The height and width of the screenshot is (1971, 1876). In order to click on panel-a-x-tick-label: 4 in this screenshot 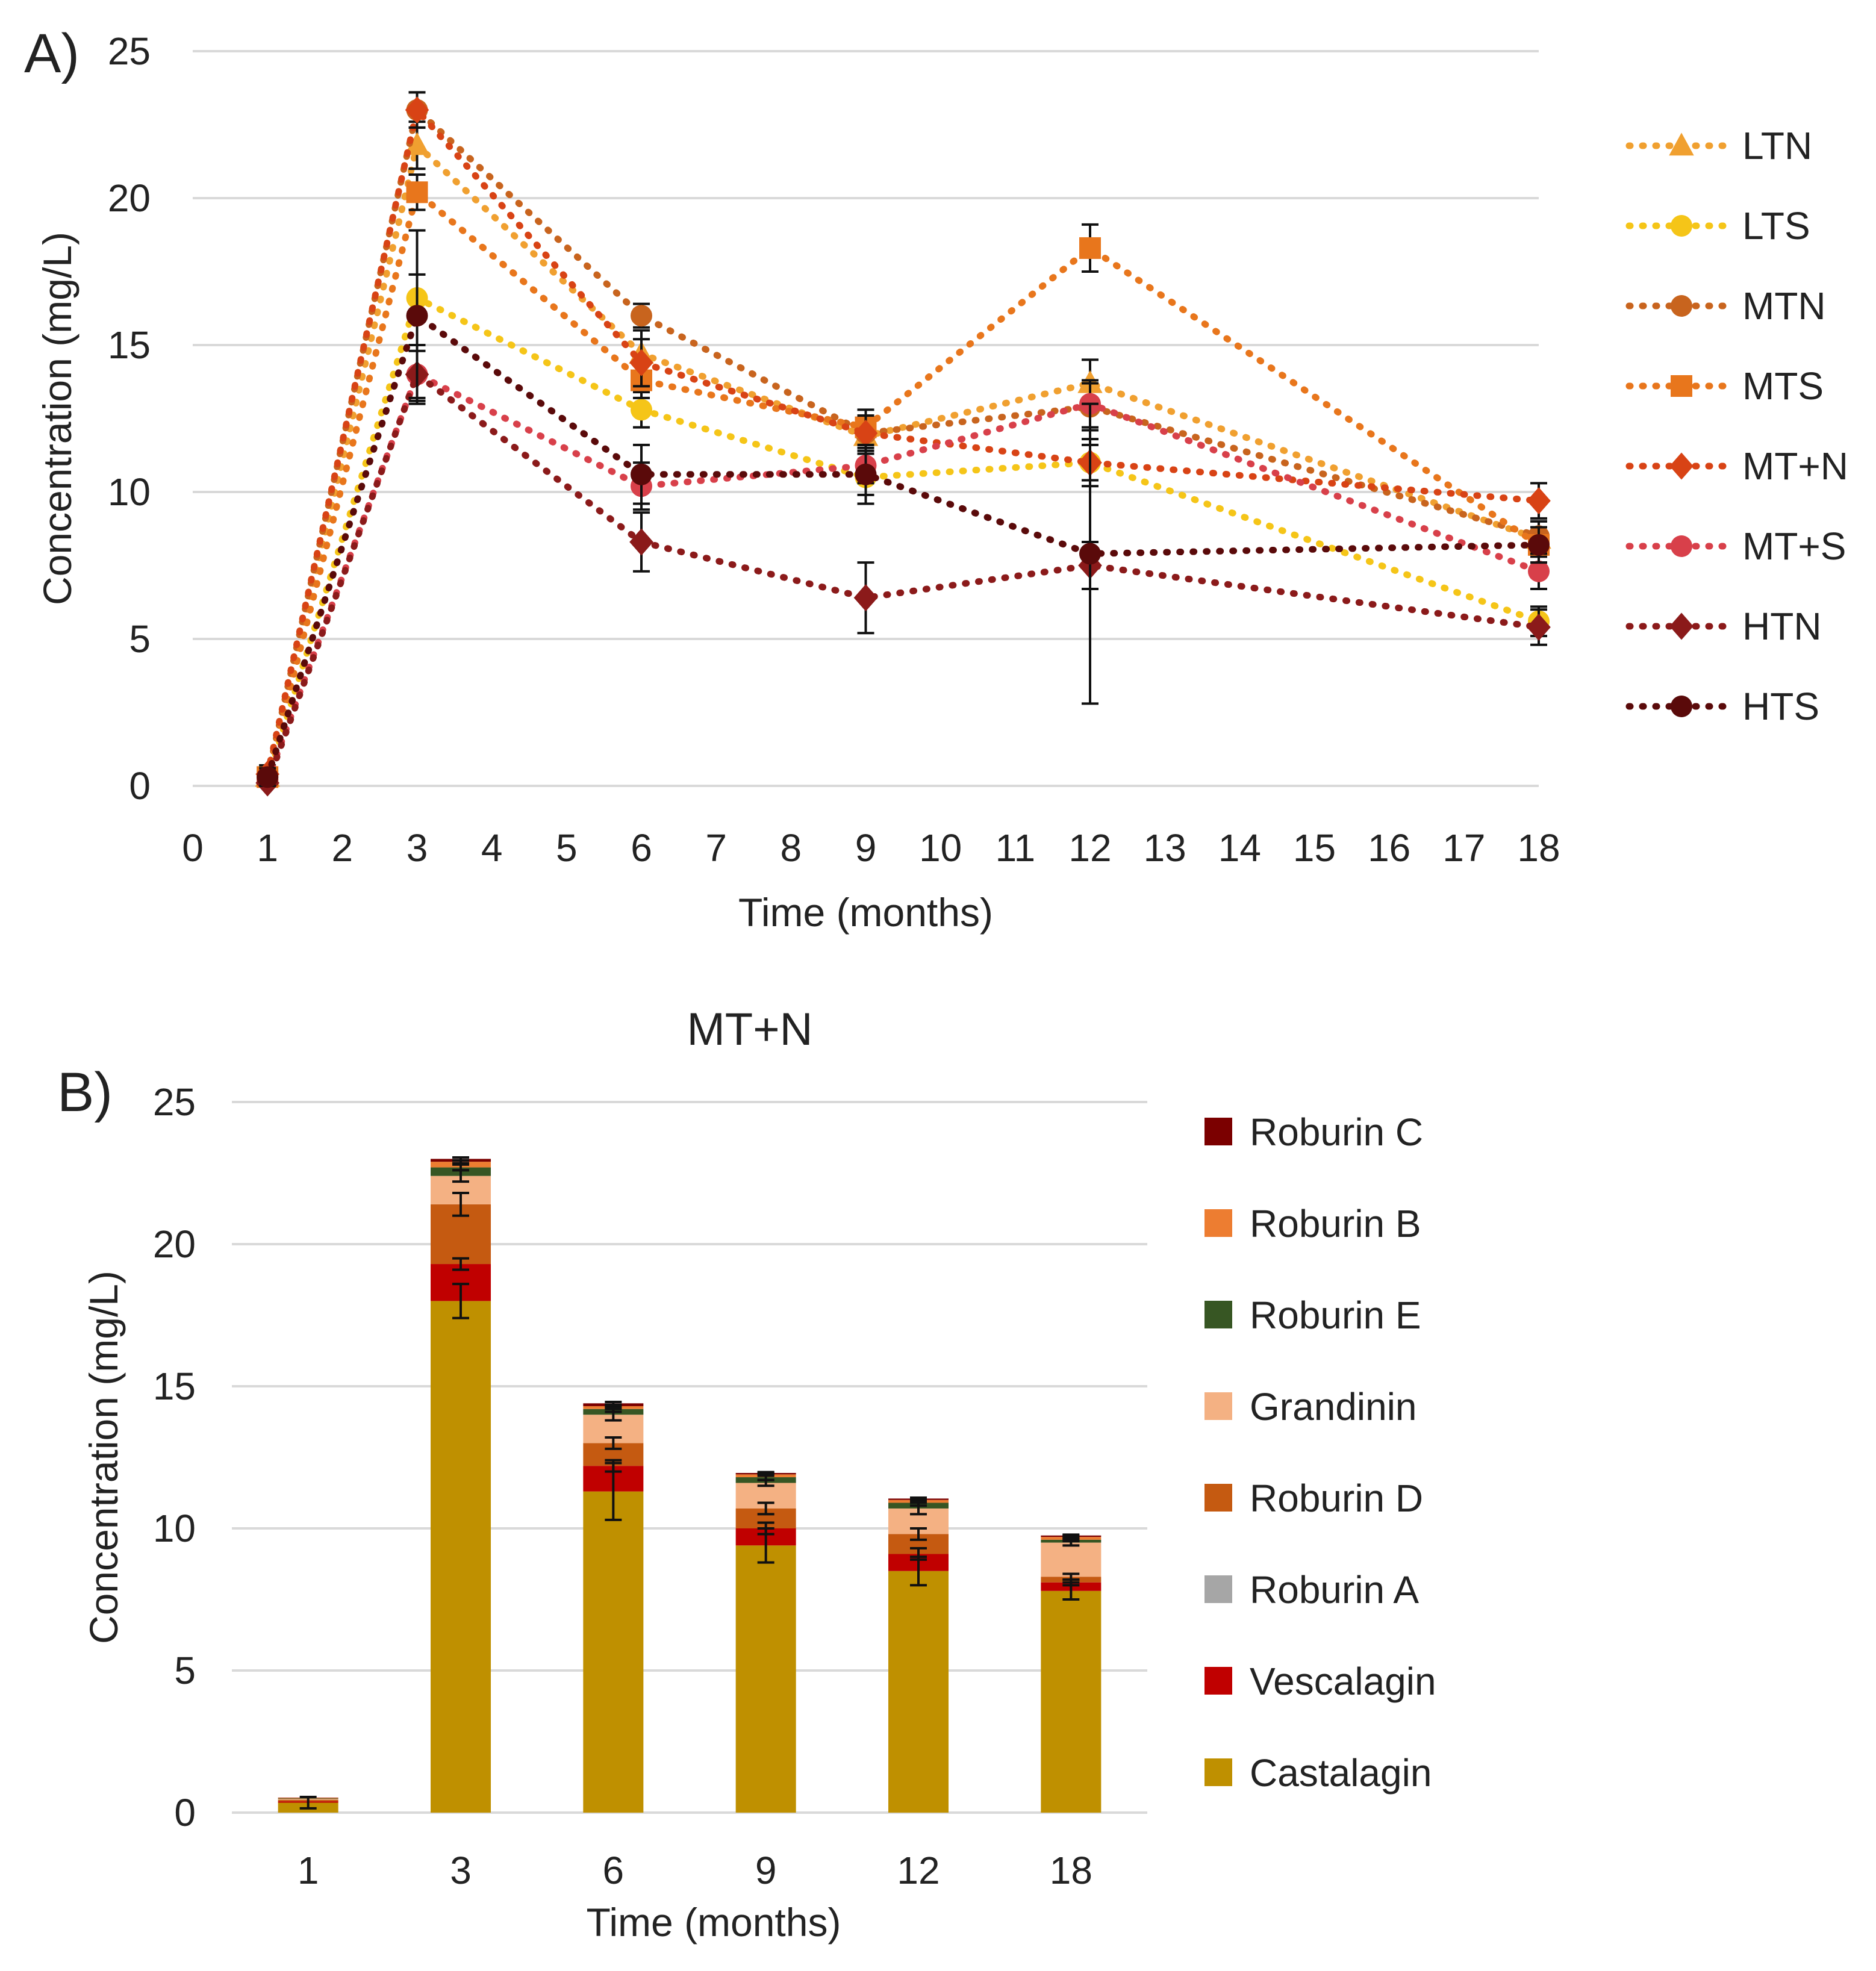, I will do `click(492, 848)`.